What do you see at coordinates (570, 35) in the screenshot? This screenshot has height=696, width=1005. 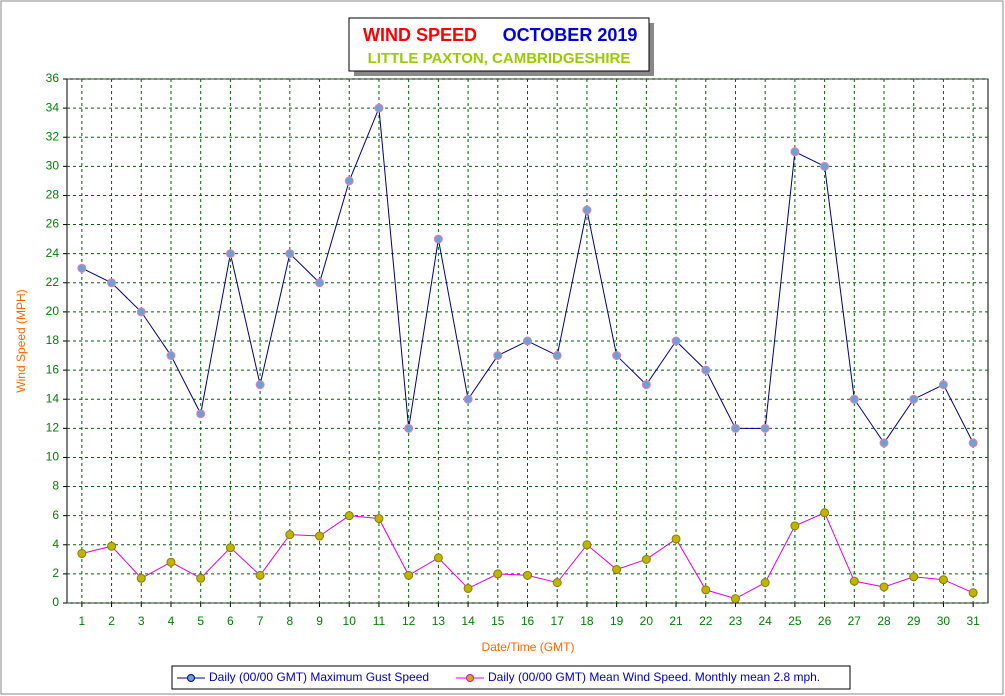 I see `chart-period: OCTOBER 2019` at bounding box center [570, 35].